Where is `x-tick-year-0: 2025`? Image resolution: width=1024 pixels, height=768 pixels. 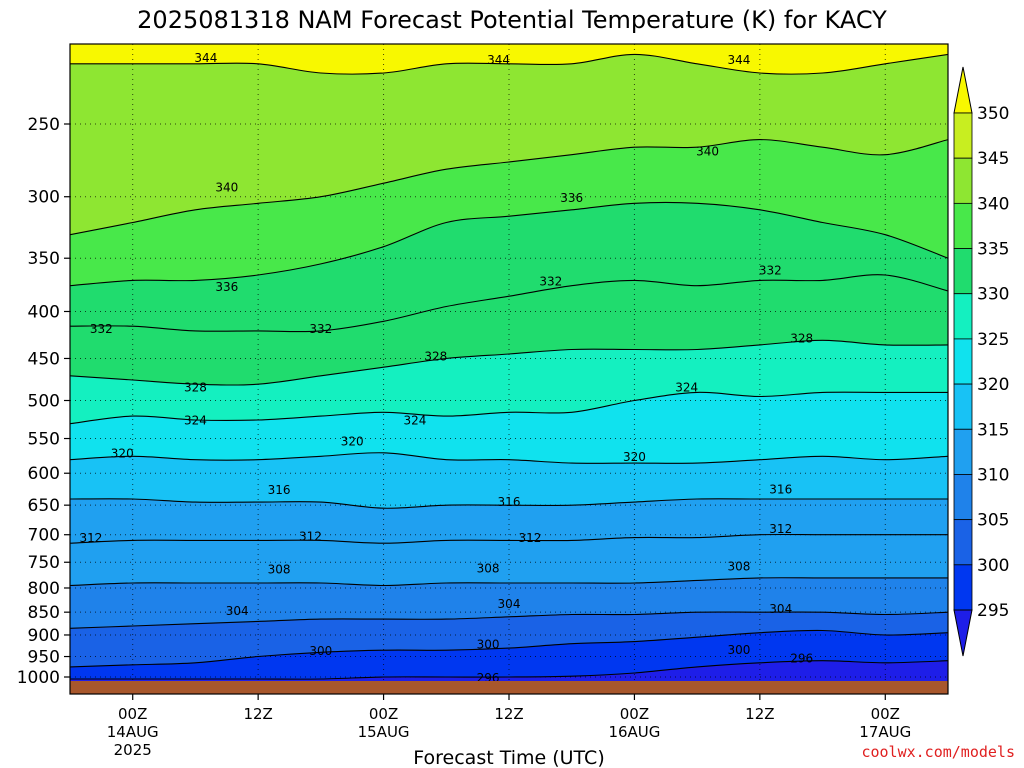 x-tick-year-0: 2025 is located at coordinates (133, 750).